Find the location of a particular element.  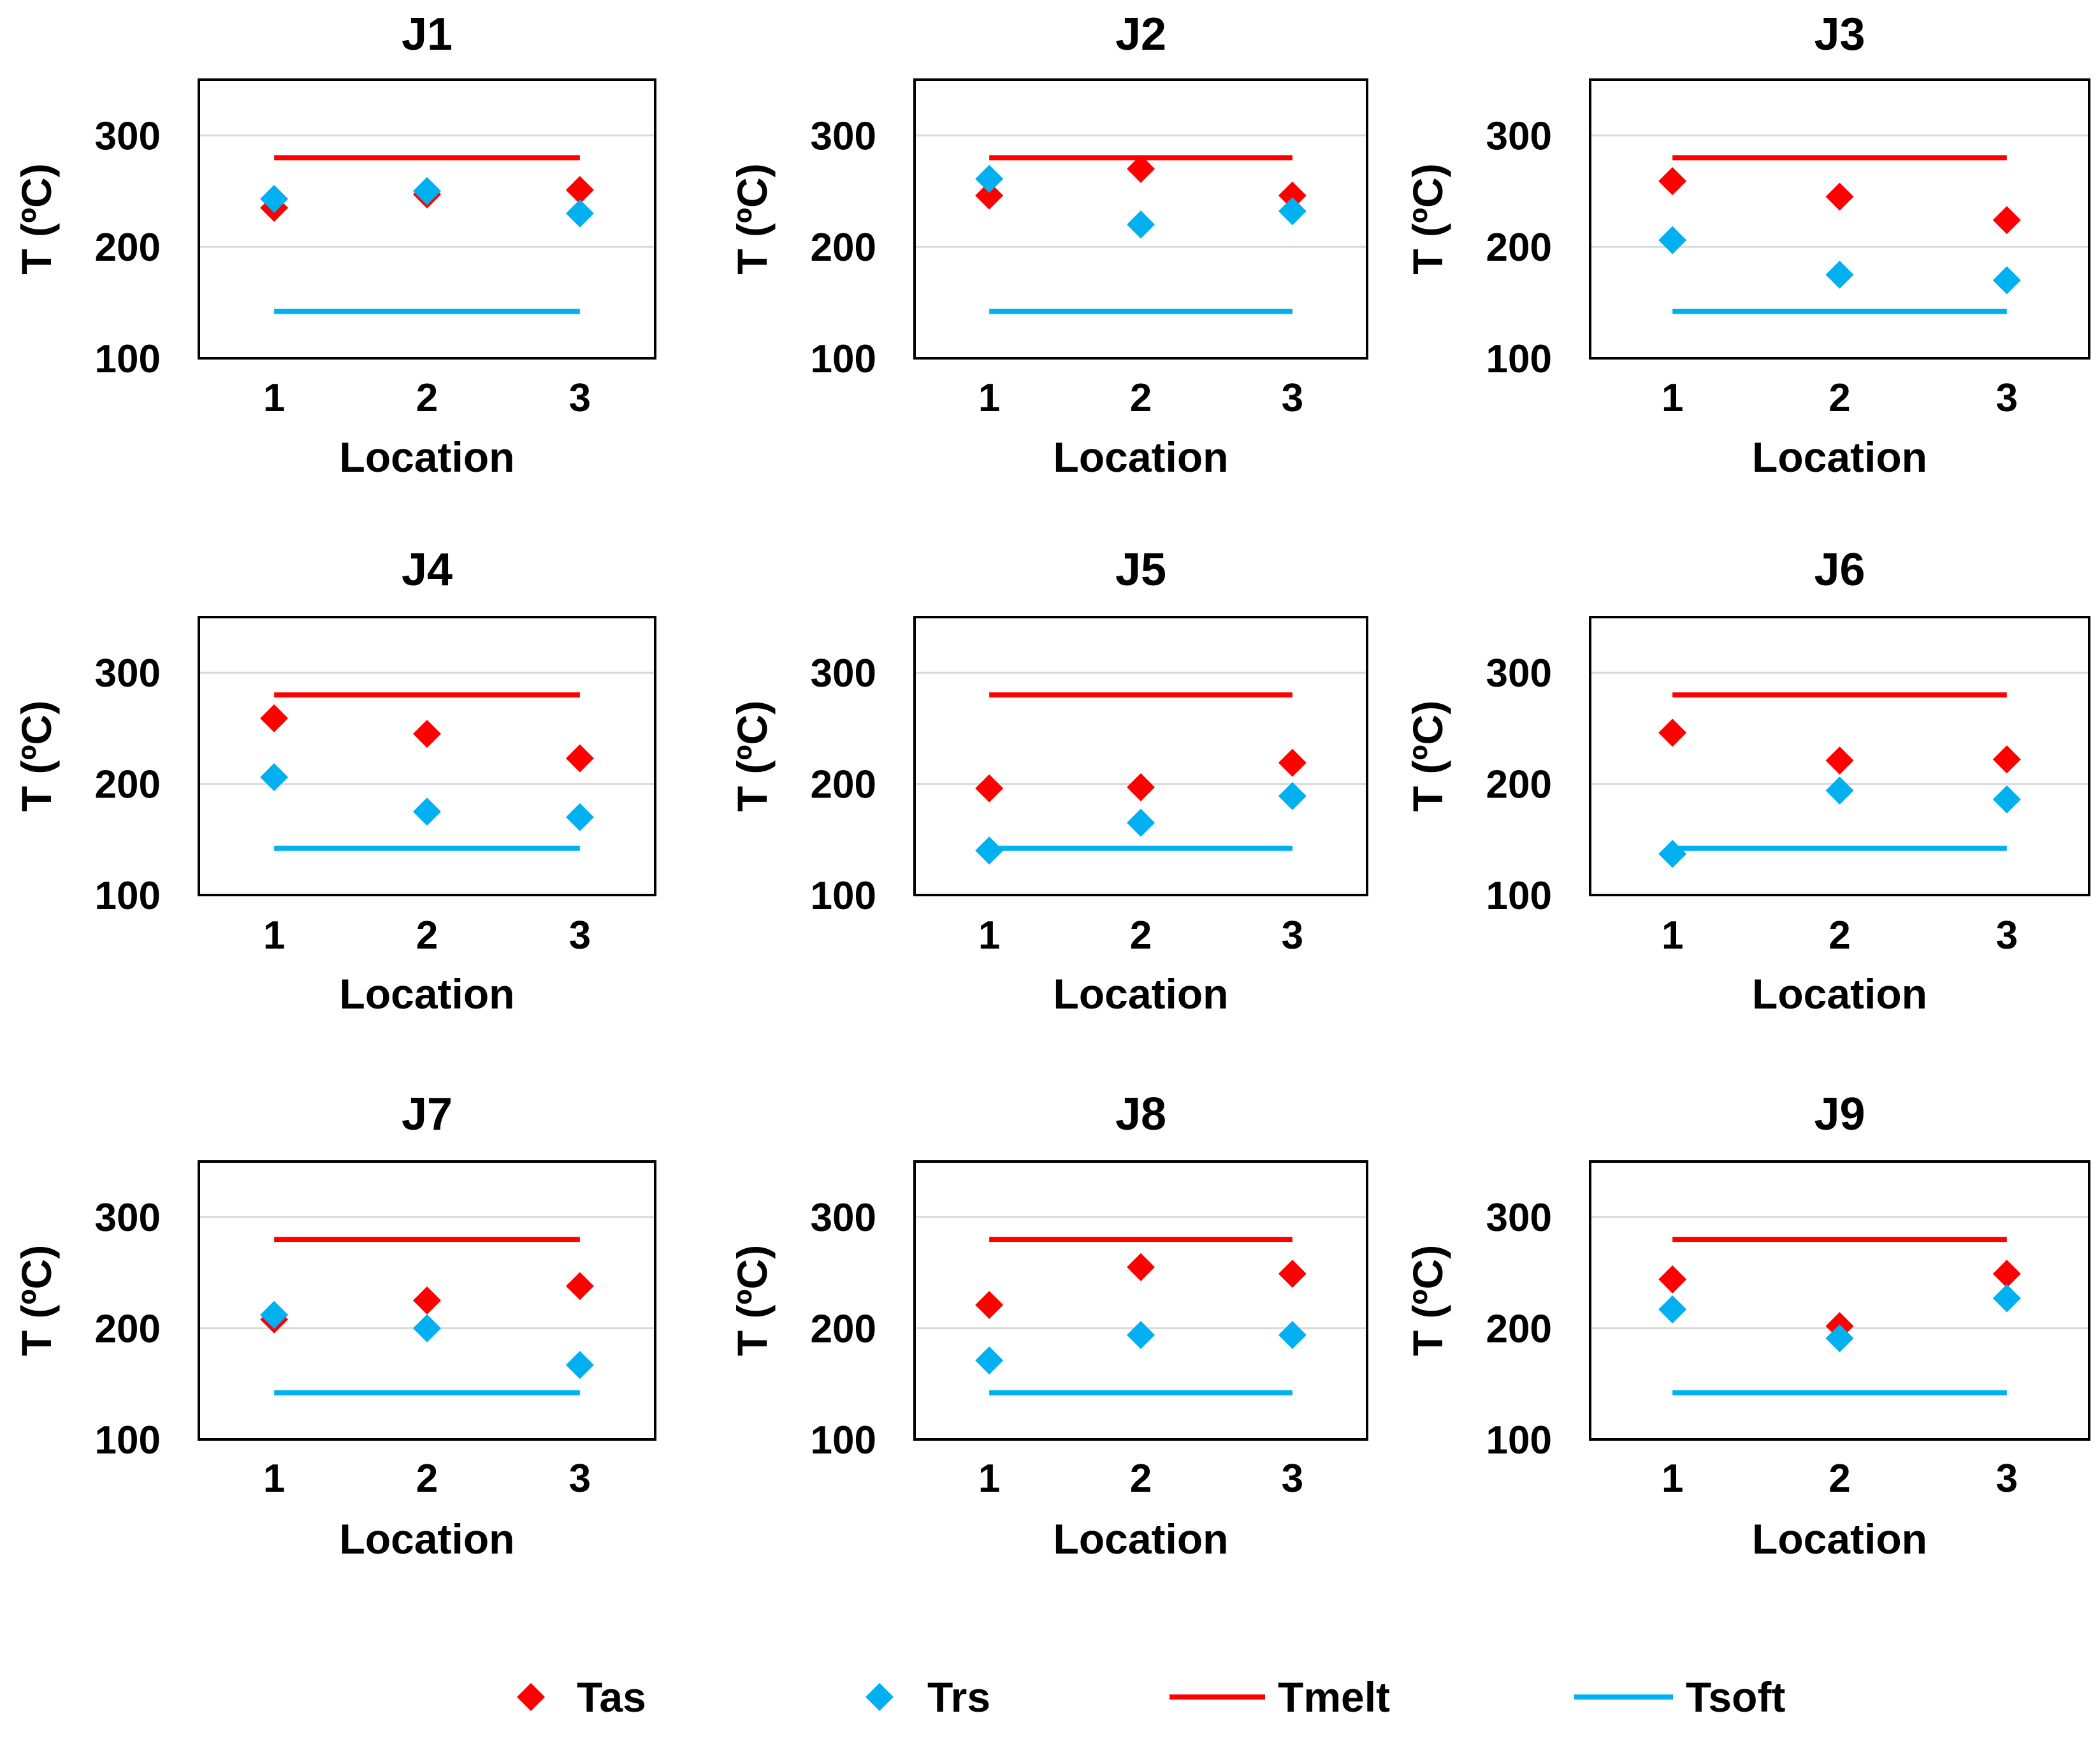

panel-title: J2 is located at coordinates (1140, 34).